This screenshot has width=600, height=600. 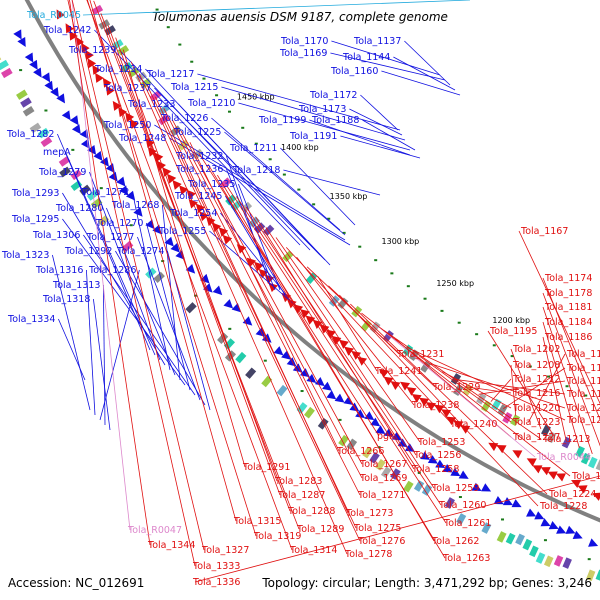 I want to click on gene-label: Tola_1236, so click(x=199, y=169).